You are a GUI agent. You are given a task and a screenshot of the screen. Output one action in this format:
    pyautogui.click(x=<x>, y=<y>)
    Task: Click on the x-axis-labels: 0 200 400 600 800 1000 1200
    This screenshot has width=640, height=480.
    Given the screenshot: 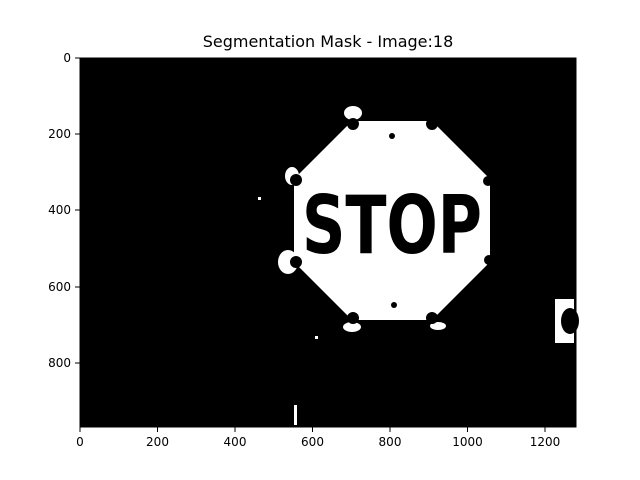 What is the action you would take?
    pyautogui.click(x=318, y=442)
    